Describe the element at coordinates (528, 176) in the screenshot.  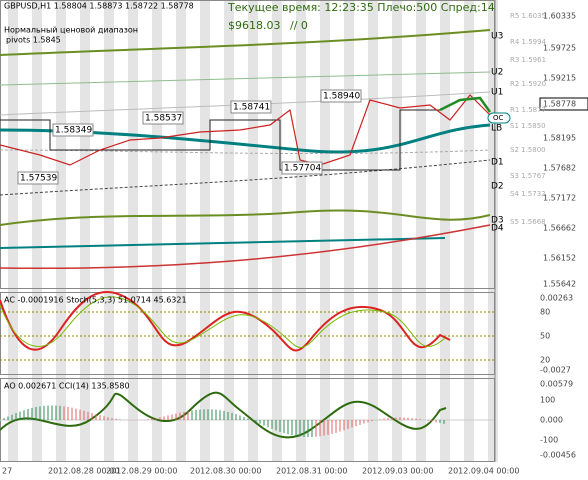
I see `pivot-level: S3 1.5767` at that location.